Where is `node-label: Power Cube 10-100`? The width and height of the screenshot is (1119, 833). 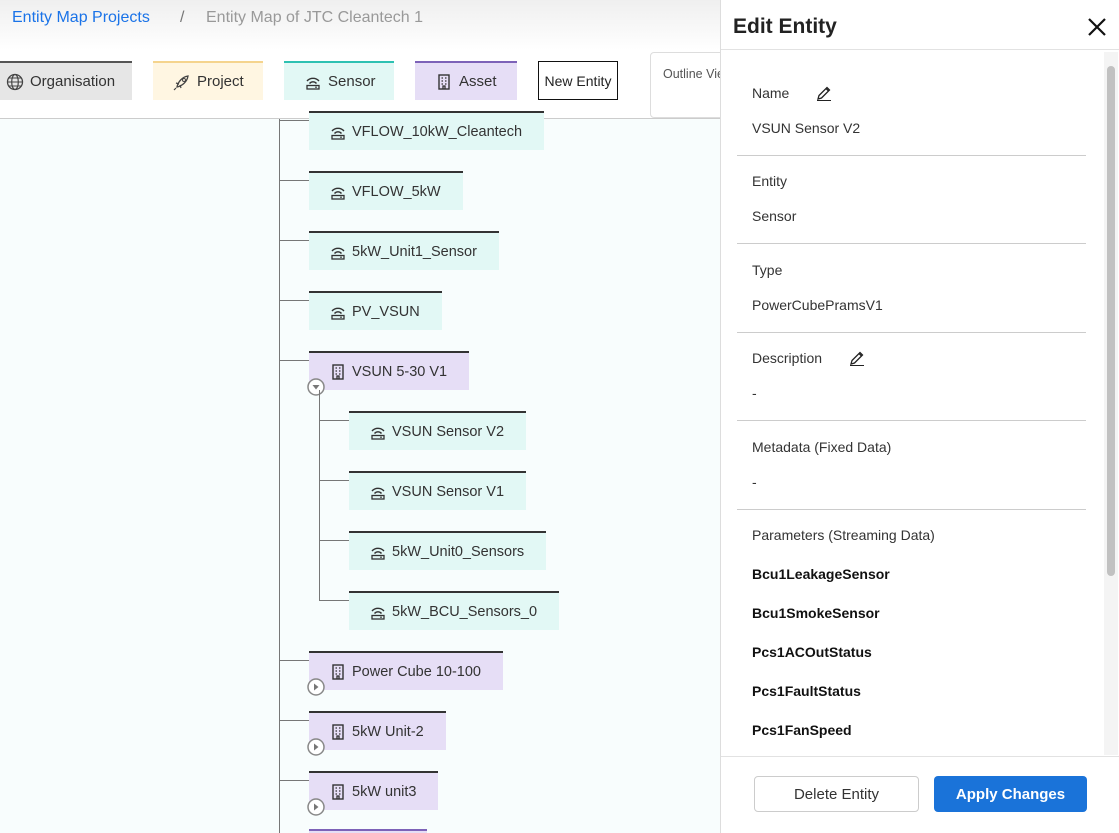 node-label: Power Cube 10-100 is located at coordinates (416, 671).